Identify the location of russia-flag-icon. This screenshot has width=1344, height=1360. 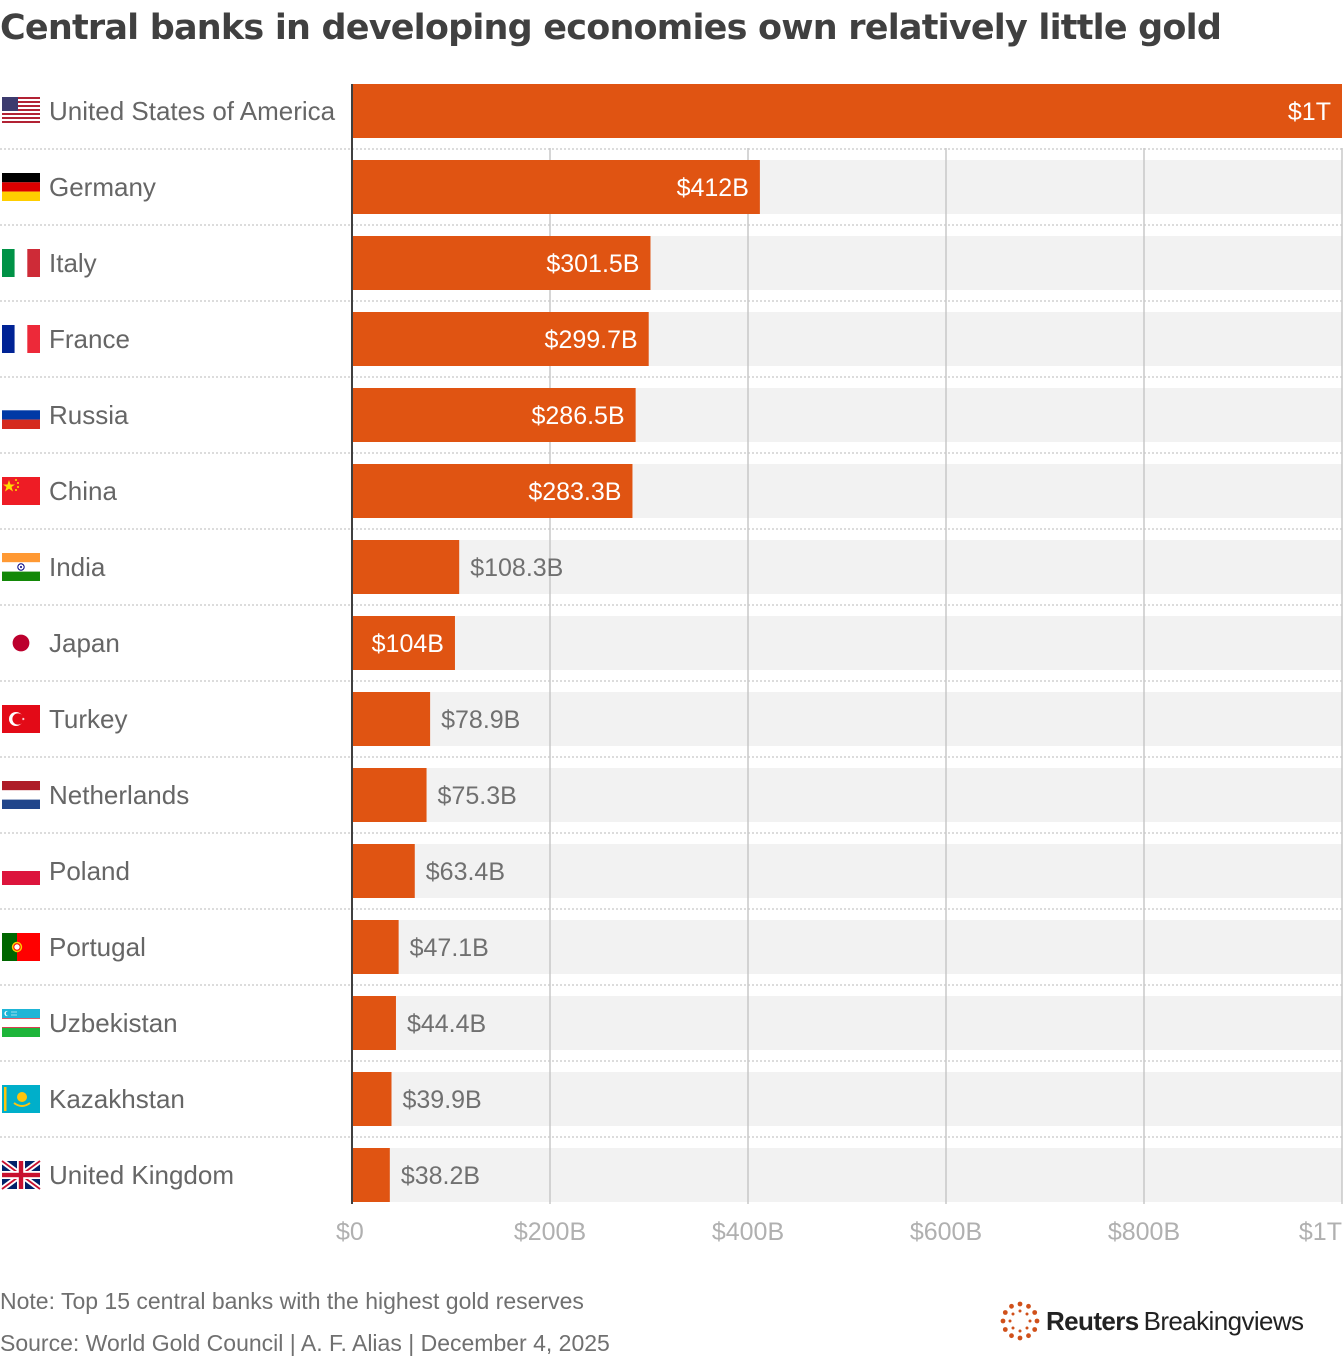
(21, 415).